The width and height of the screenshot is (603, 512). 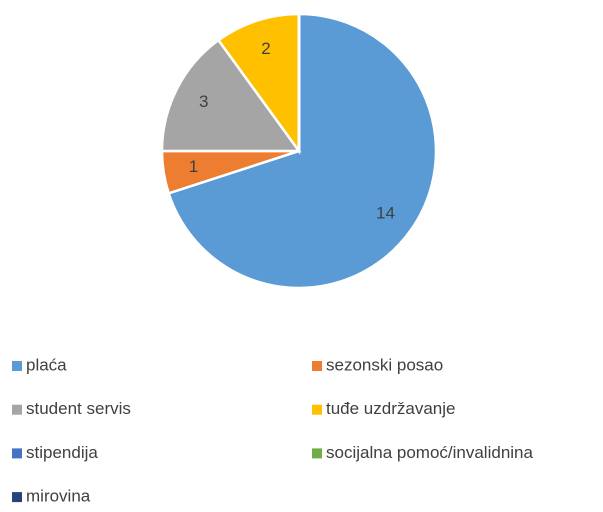 I want to click on legend-label: stipendija, so click(x=62, y=452).